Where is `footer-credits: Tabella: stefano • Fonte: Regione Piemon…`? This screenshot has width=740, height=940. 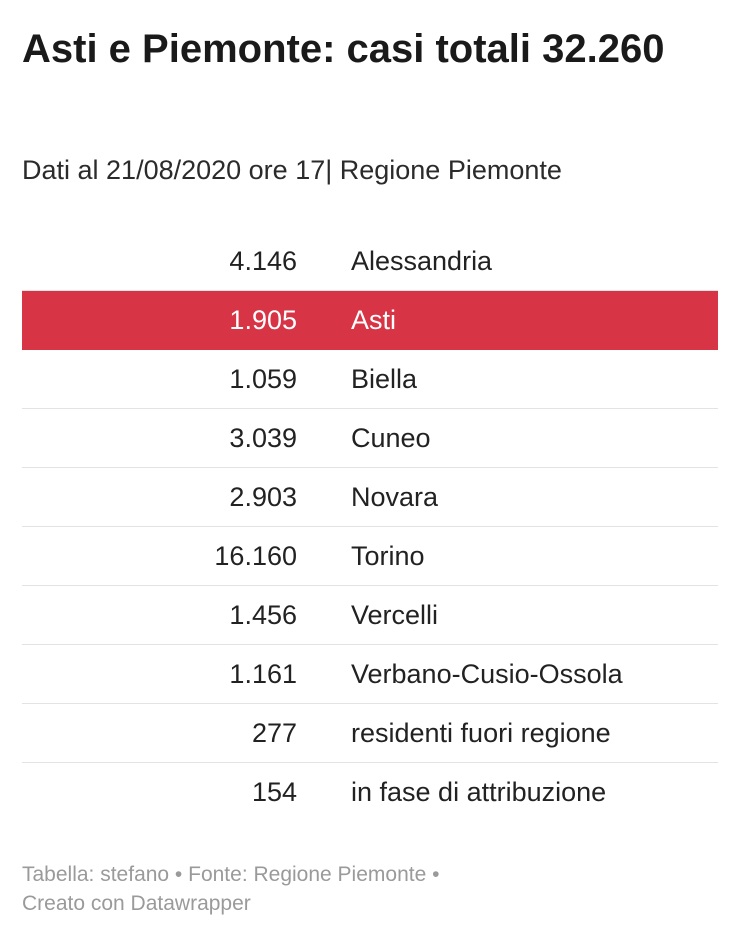 footer-credits: Tabella: stefano • Fonte: Regione Piemon… is located at coordinates (231, 874).